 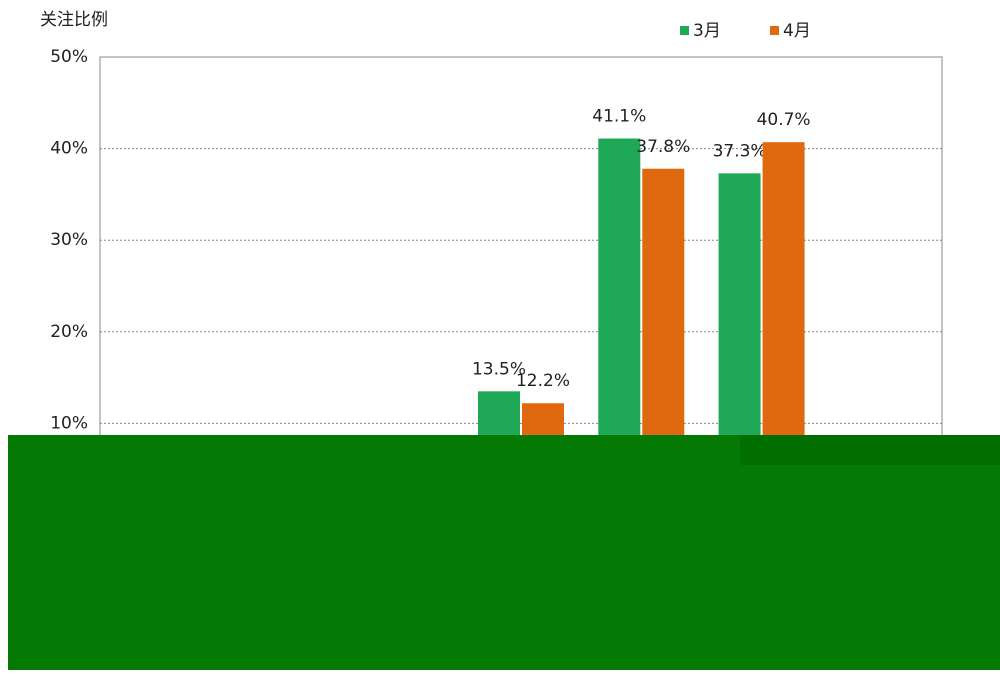 What do you see at coordinates (619, 117) in the screenshot?
I see `data-label: 41.1%` at bounding box center [619, 117].